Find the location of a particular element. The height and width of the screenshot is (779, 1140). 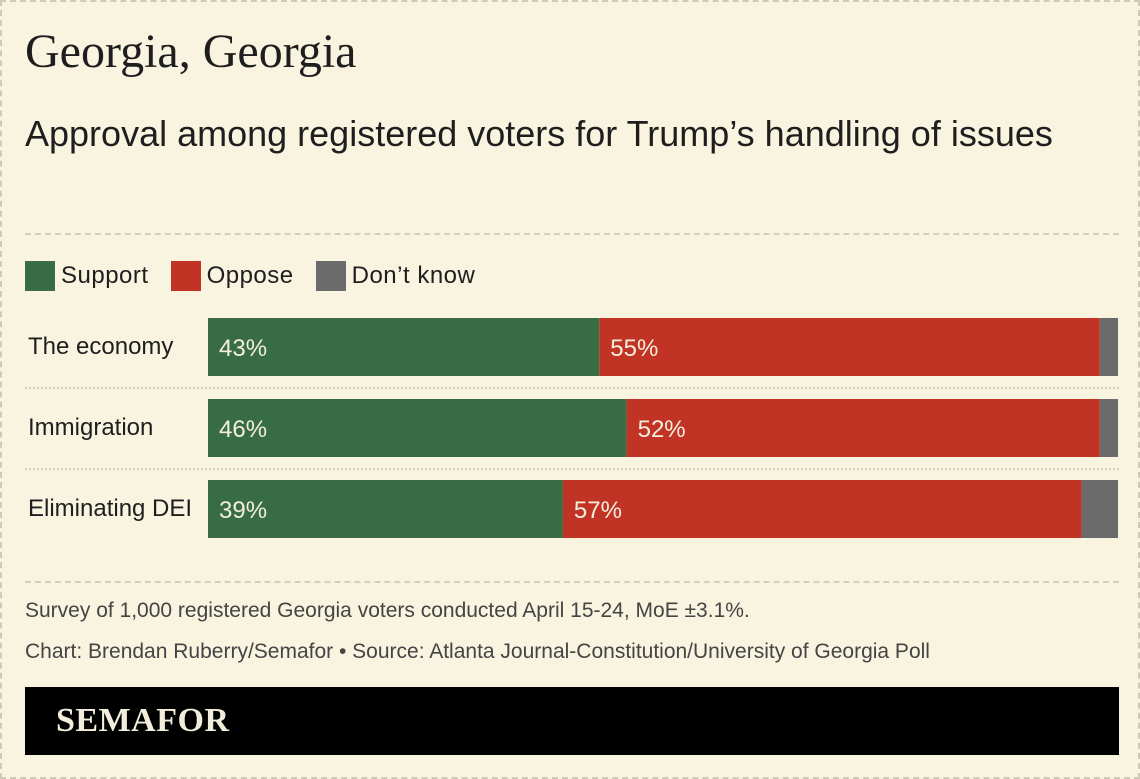

legend: Support Oppose Don’t know is located at coordinates (261, 276).